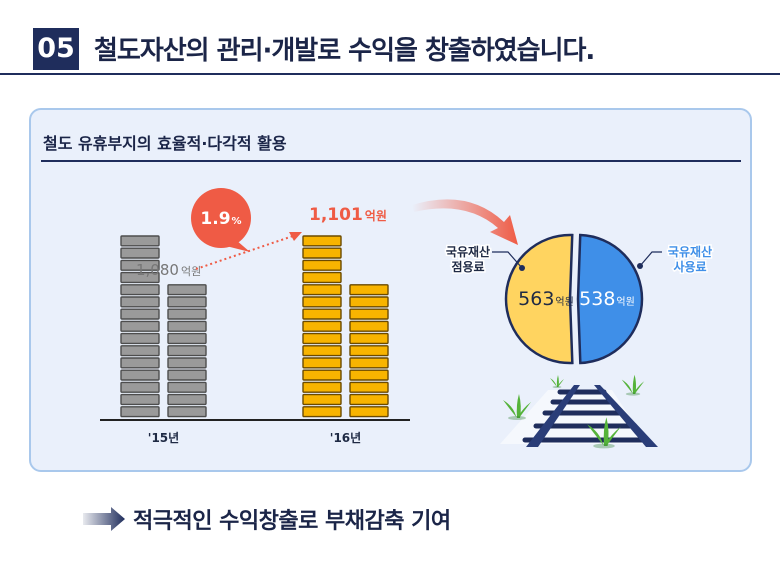 The height and width of the screenshot is (585, 780). I want to click on data-label-2015: 1,080 억원, so click(168, 270).